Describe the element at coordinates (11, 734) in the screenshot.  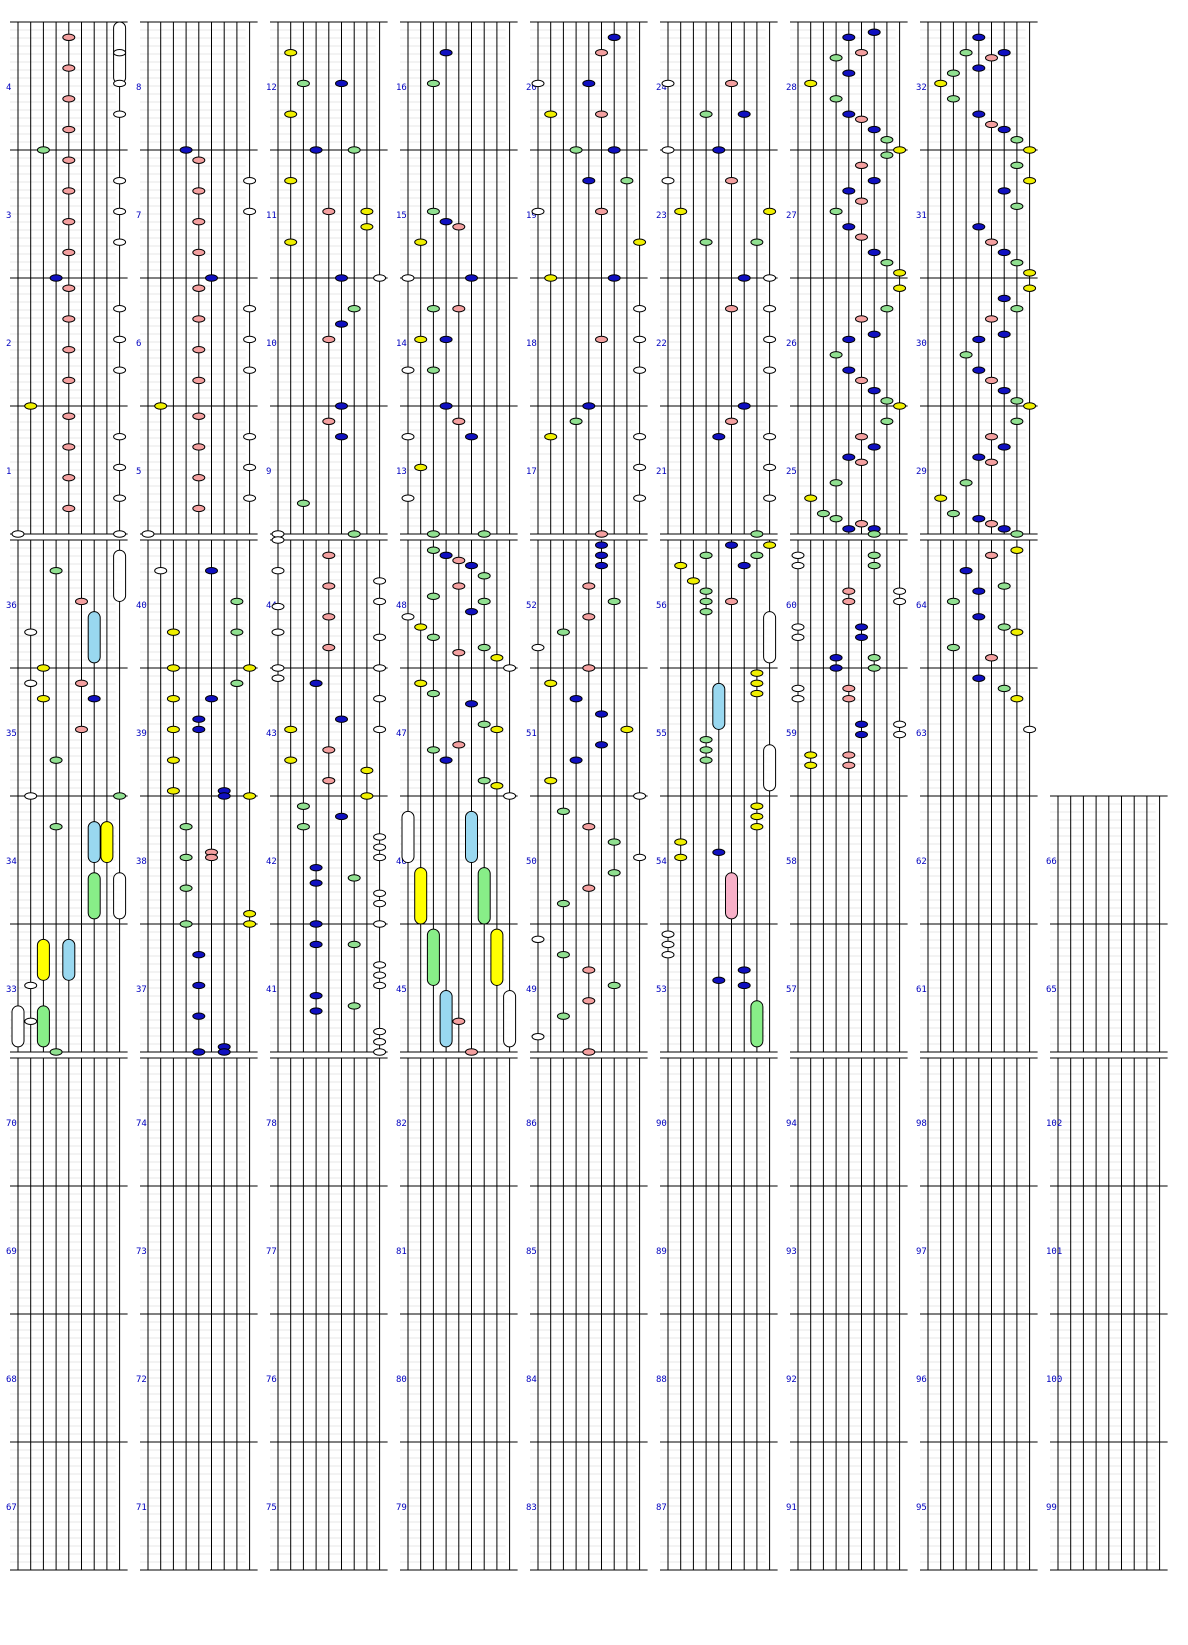
I see `measure-number: 35` at that location.